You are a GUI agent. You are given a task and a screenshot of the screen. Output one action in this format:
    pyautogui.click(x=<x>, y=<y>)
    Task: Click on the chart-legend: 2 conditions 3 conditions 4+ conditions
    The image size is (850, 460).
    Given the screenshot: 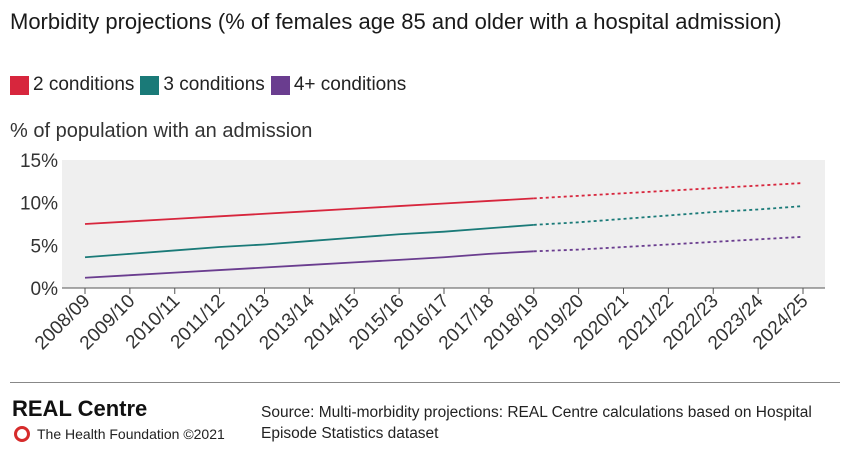 What is the action you would take?
    pyautogui.click(x=211, y=85)
    